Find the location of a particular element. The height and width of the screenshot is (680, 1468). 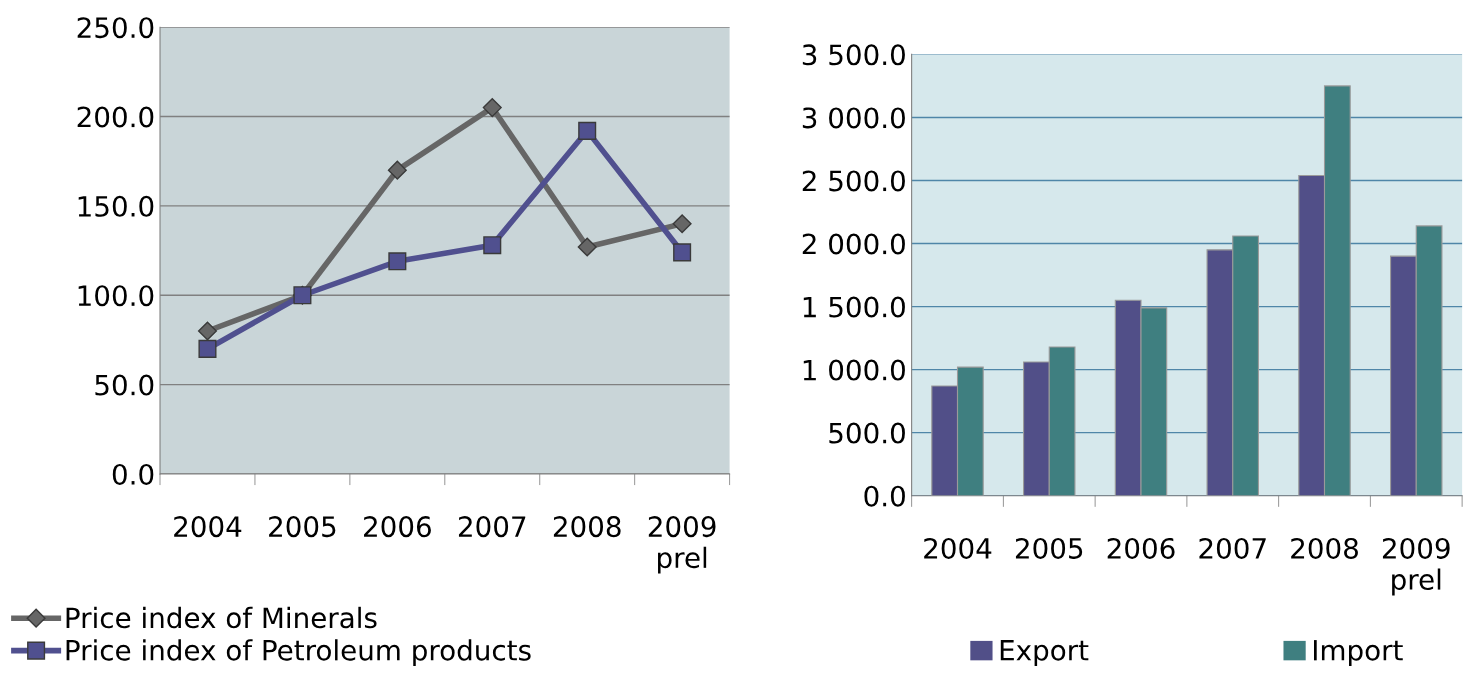

y-tick-label: 1 500.0 is located at coordinates (854, 307).